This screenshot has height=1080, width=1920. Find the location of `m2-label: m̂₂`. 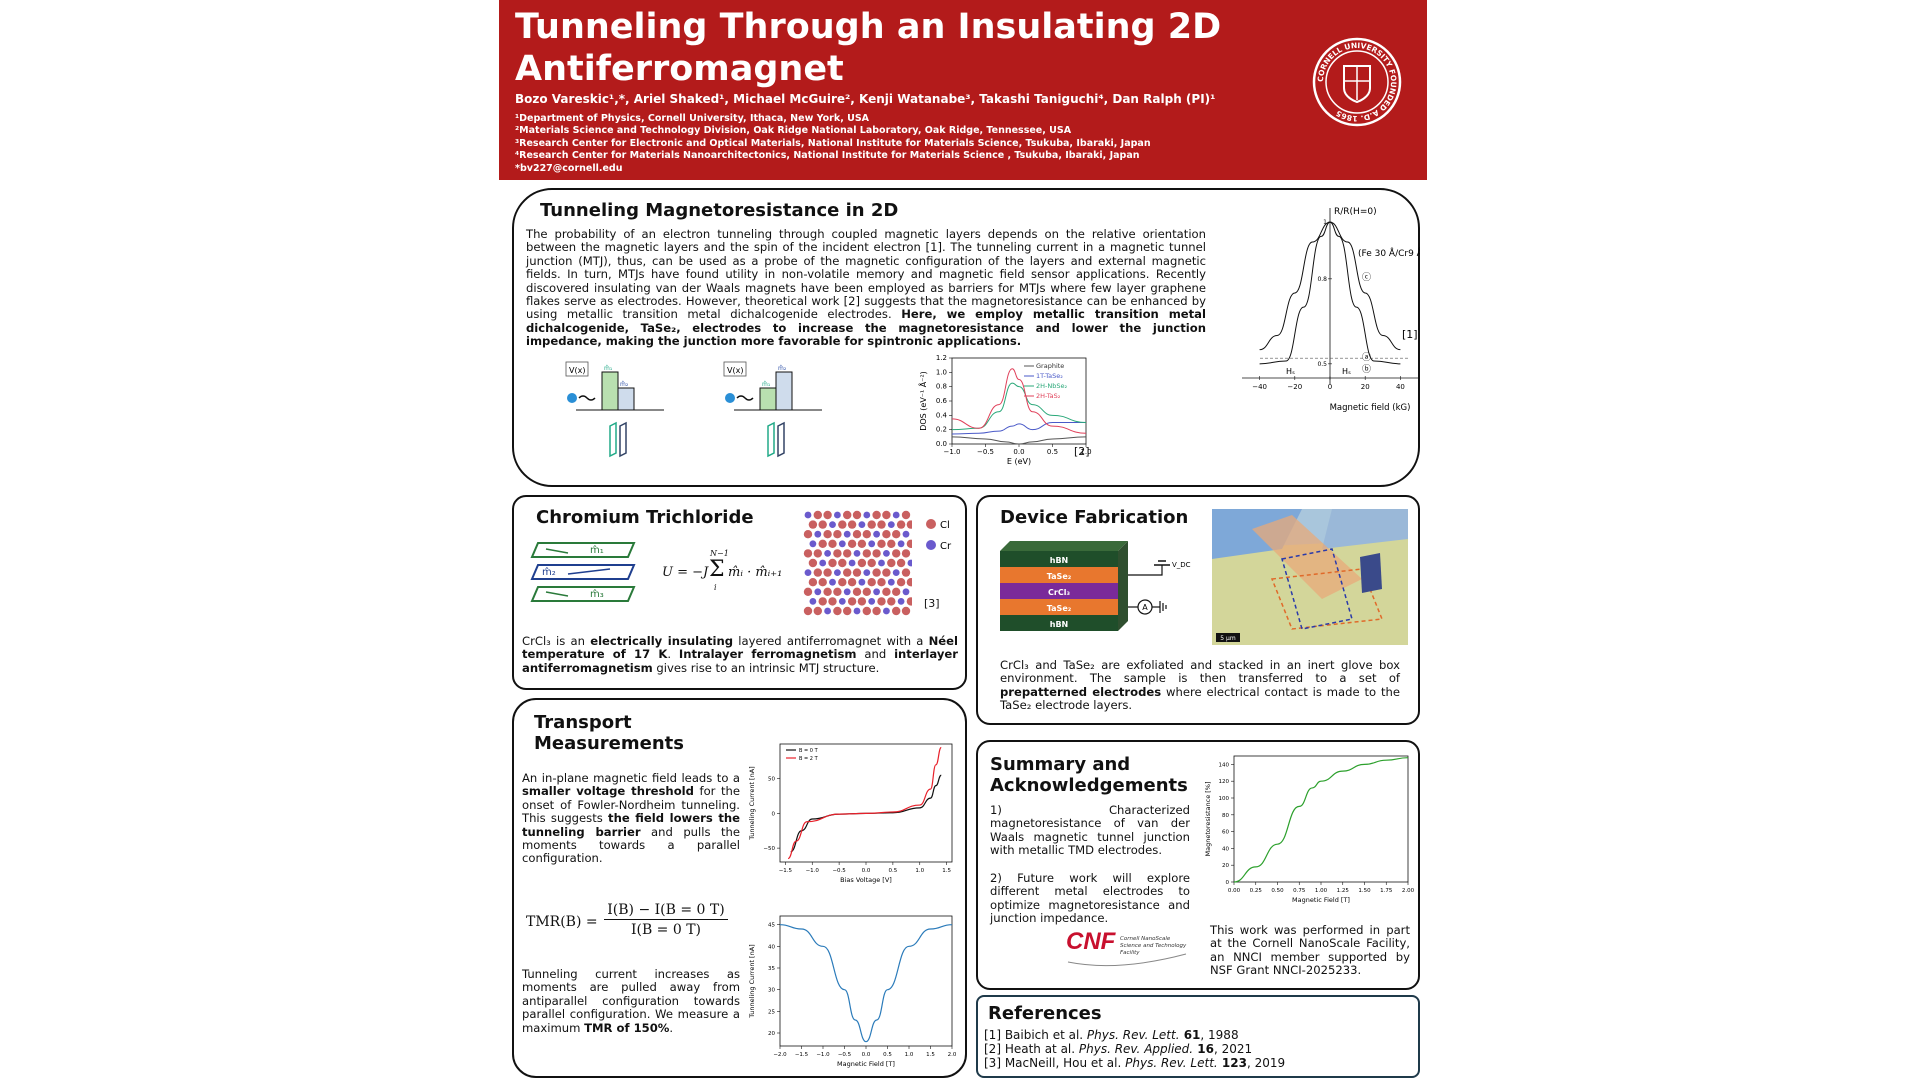

m2-label: m̂₂ is located at coordinates (624, 384).